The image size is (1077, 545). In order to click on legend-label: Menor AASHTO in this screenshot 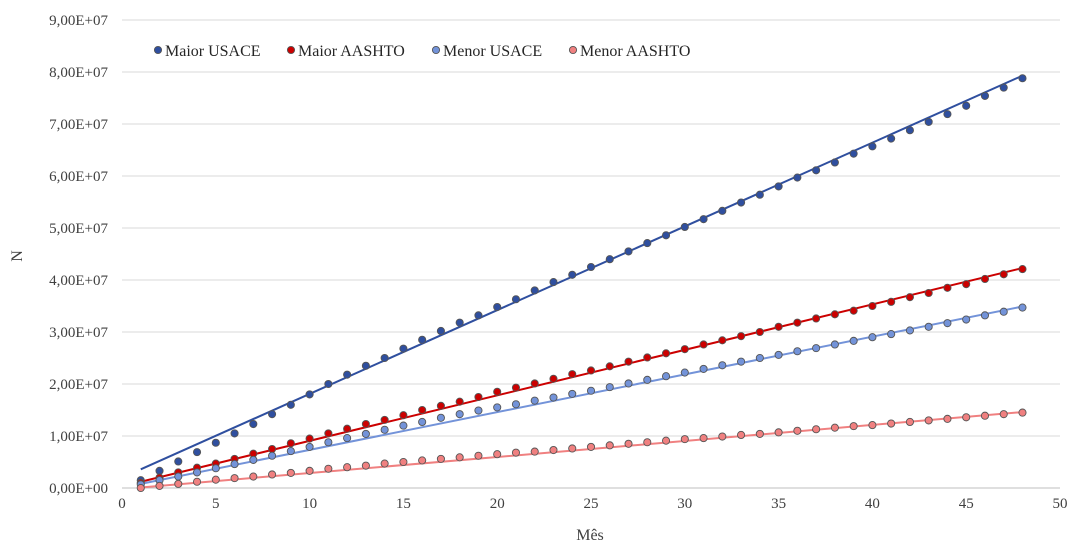, I will do `click(635, 51)`.